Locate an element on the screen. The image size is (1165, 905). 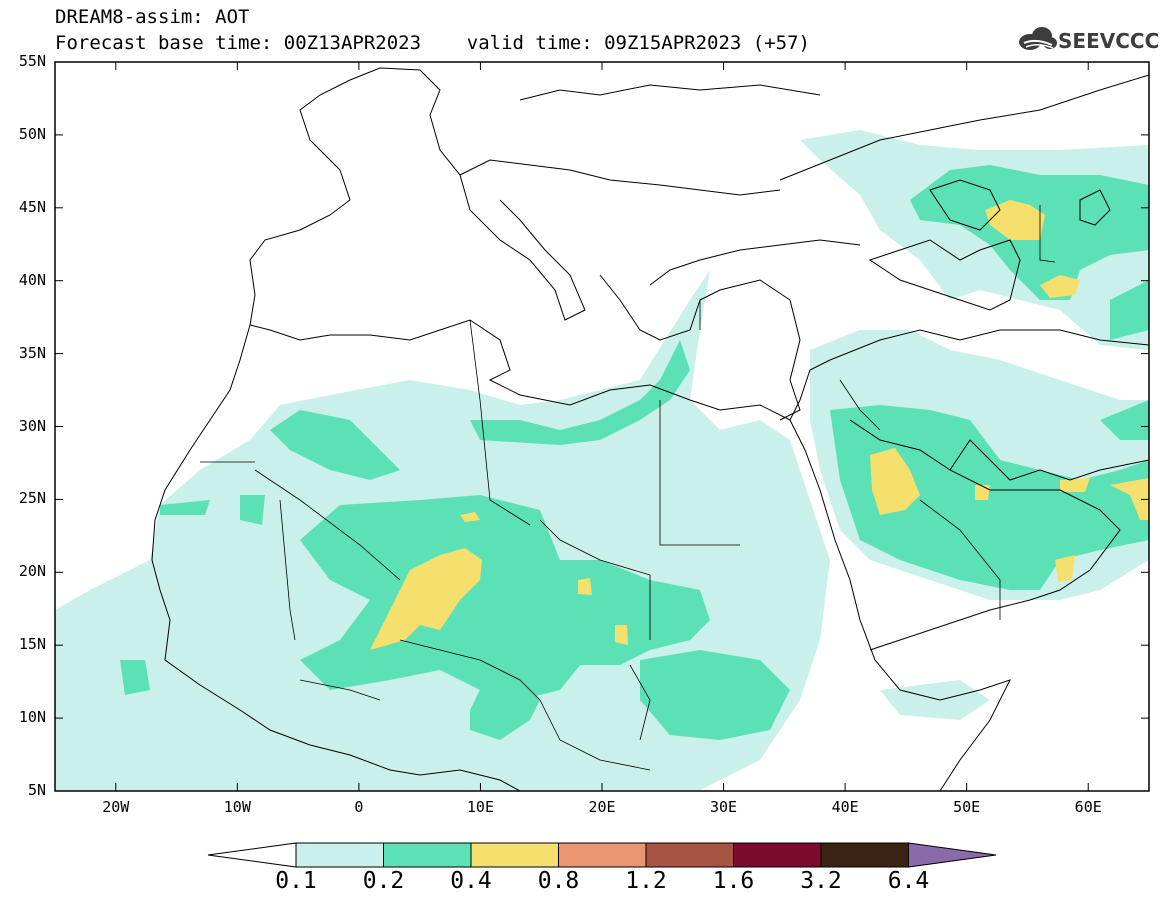
lat-label: 45N is located at coordinates (32, 206).